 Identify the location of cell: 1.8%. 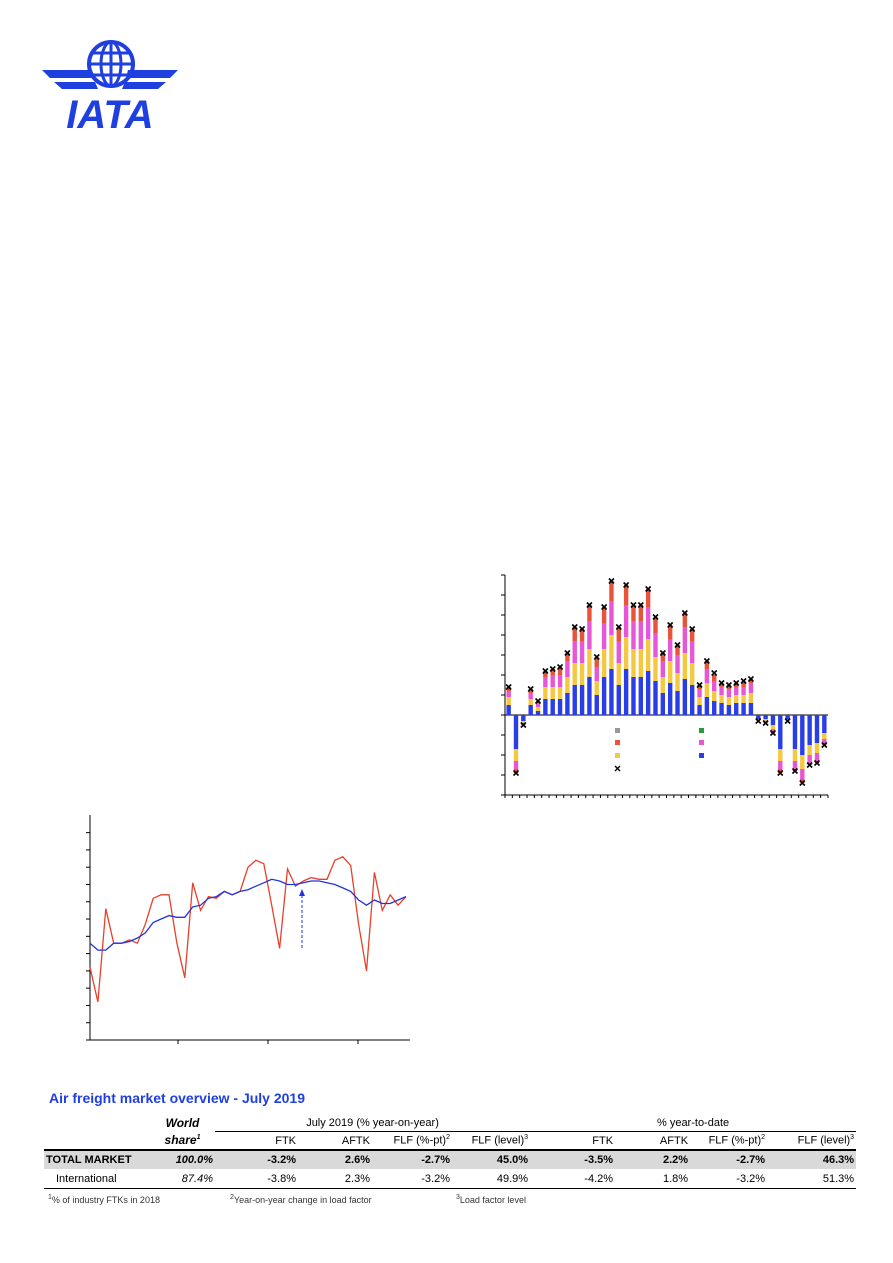
(653, 1179).